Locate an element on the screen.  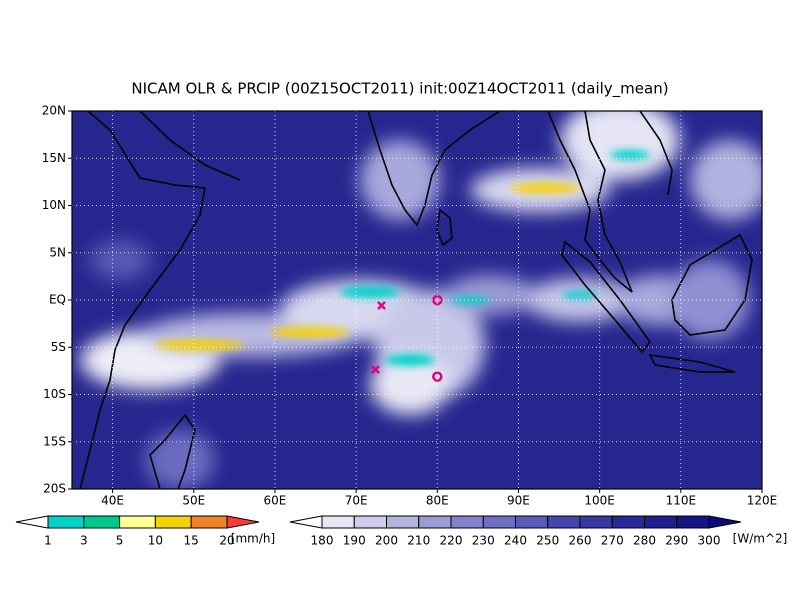
colorbar-label: 290 is located at coordinates (676, 541).